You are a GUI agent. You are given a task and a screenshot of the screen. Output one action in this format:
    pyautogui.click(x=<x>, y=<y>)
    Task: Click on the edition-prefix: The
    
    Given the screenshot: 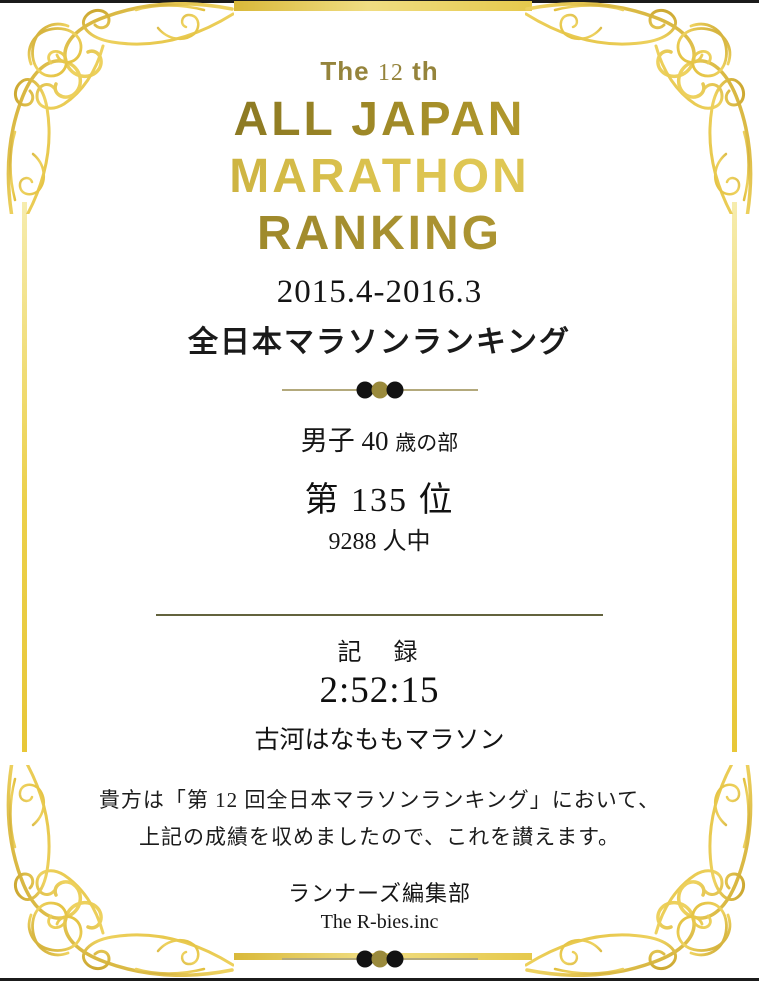 What is the action you would take?
    pyautogui.click(x=345, y=71)
    